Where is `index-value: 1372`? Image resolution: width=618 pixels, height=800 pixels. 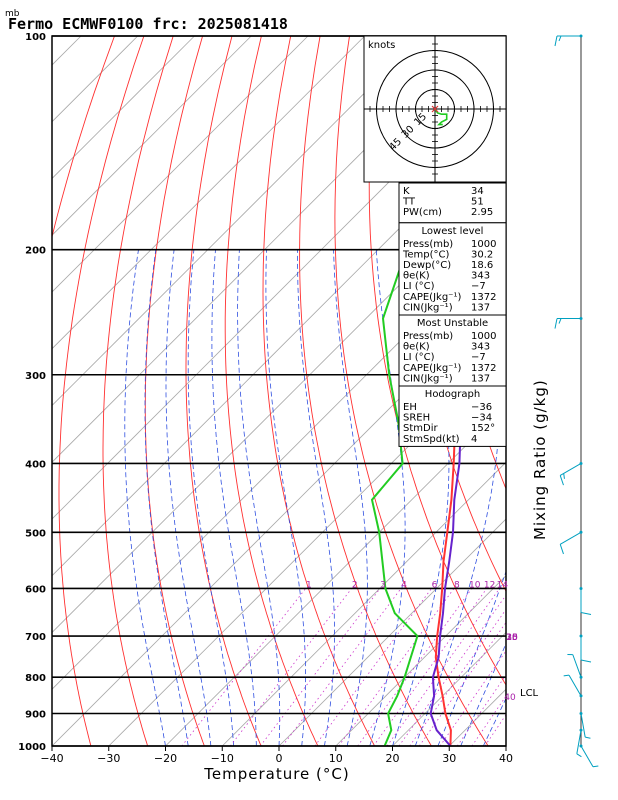
index-value: 1372 is located at coordinates (483, 297).